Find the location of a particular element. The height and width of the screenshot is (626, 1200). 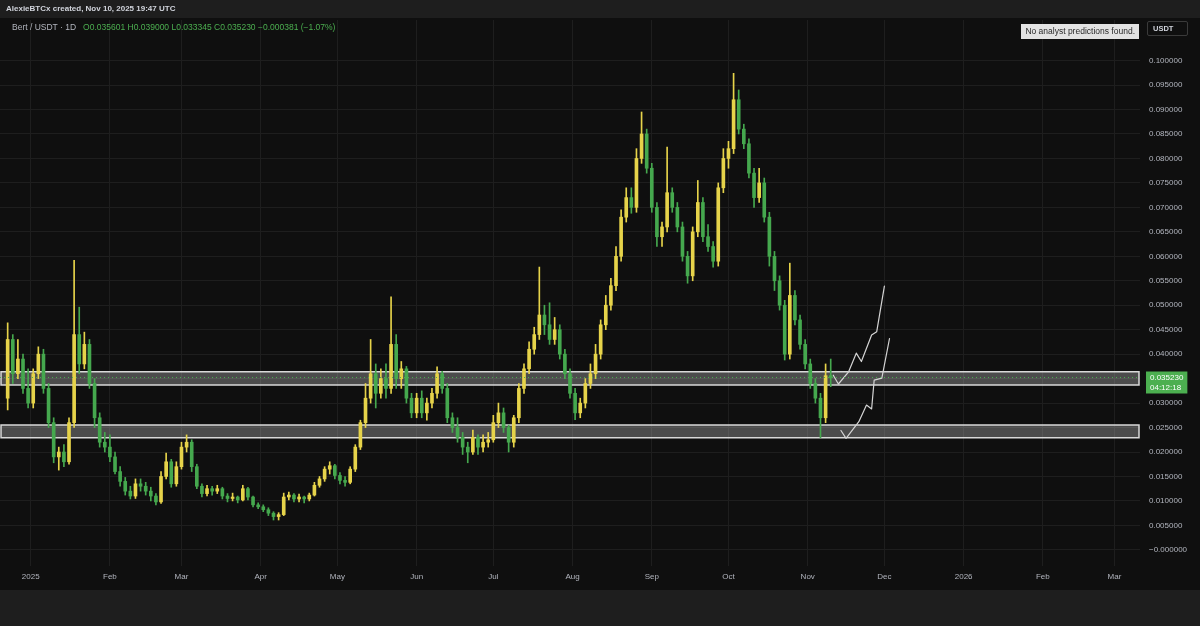

chart-subtitle: O0.035601 H0.039000 L0.033345 C0.035230 −0.000381 (−1.07%) is located at coordinates (209, 27).